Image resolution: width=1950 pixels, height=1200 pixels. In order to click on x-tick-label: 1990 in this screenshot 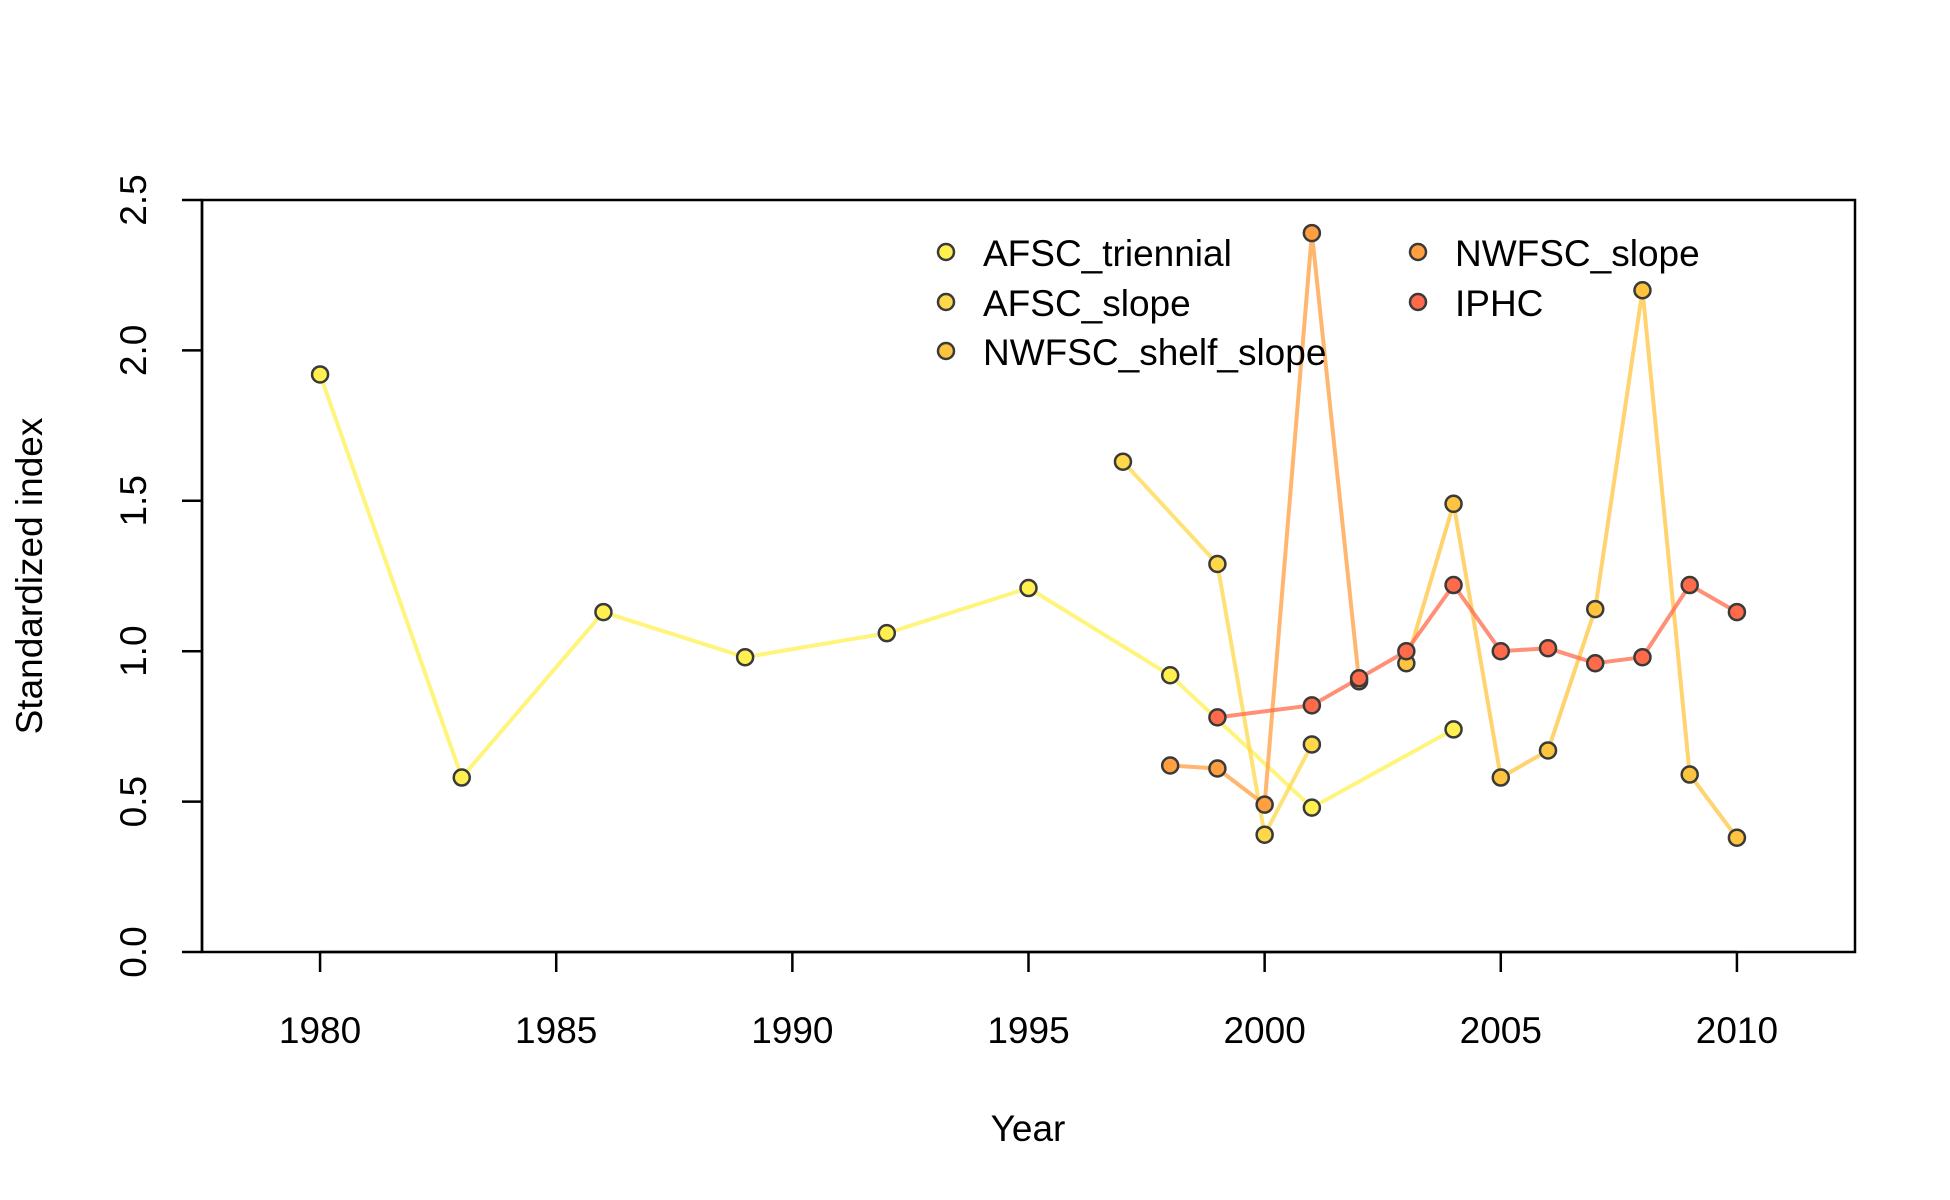, I will do `click(792, 1030)`.